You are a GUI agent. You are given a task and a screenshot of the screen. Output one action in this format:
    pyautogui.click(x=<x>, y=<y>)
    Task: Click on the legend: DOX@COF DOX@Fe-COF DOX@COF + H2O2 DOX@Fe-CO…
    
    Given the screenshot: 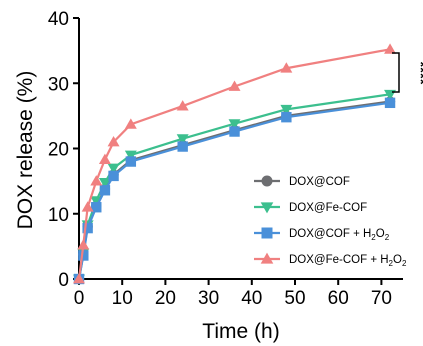 What is the action you would take?
    pyautogui.click(x=330, y=221)
    